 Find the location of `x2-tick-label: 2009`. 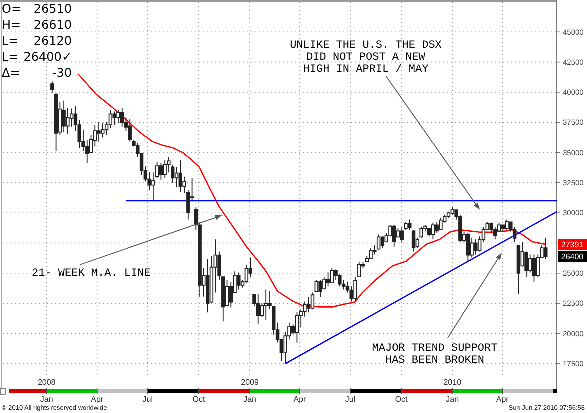

x2-tick-label: 2009 is located at coordinates (250, 382).